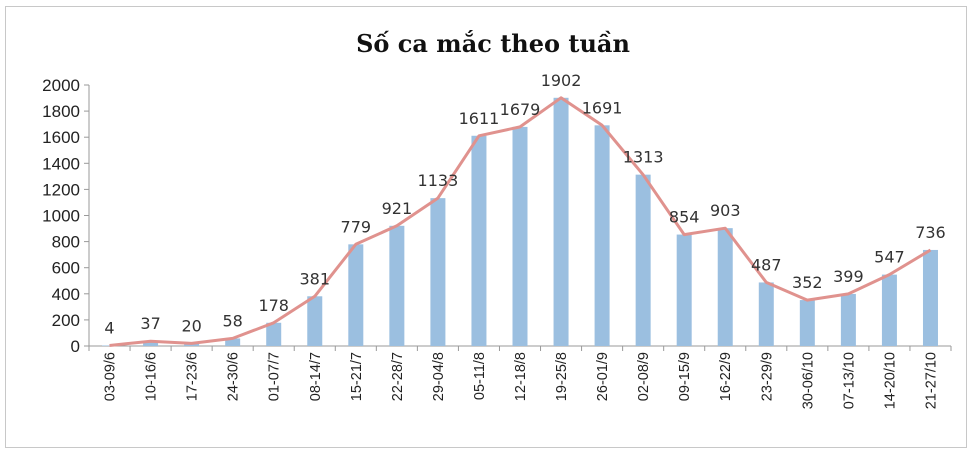 The width and height of the screenshot is (974, 455). Describe the element at coordinates (273, 305) in the screenshot. I see `data-label: 178` at that location.